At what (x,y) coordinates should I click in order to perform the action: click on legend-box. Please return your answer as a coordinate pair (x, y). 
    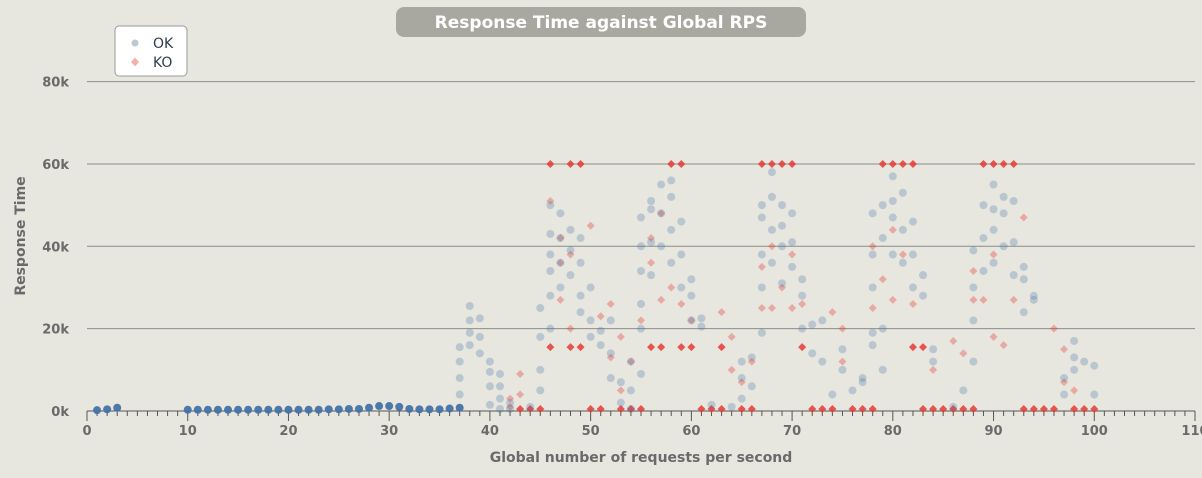
    Looking at the image, I should click on (151, 51).